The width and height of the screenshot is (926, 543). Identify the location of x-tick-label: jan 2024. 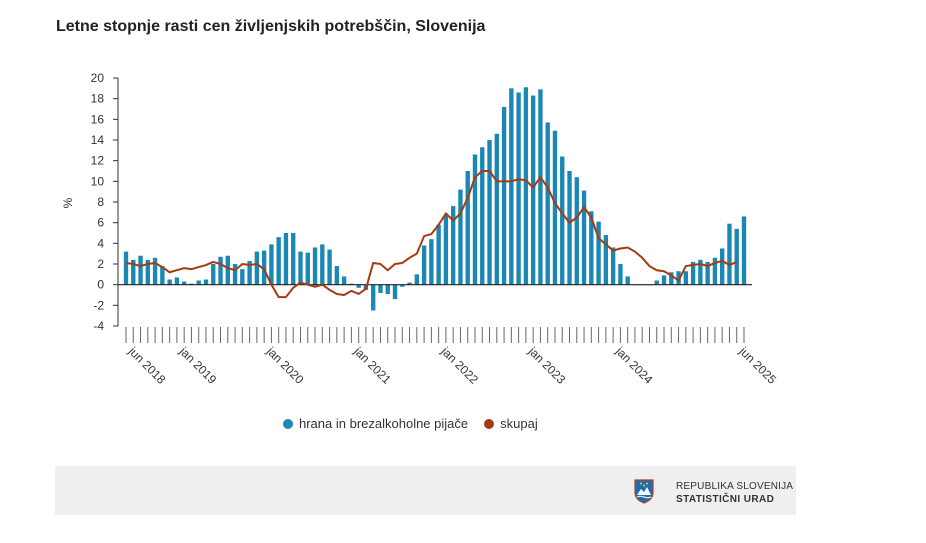
(633, 365).